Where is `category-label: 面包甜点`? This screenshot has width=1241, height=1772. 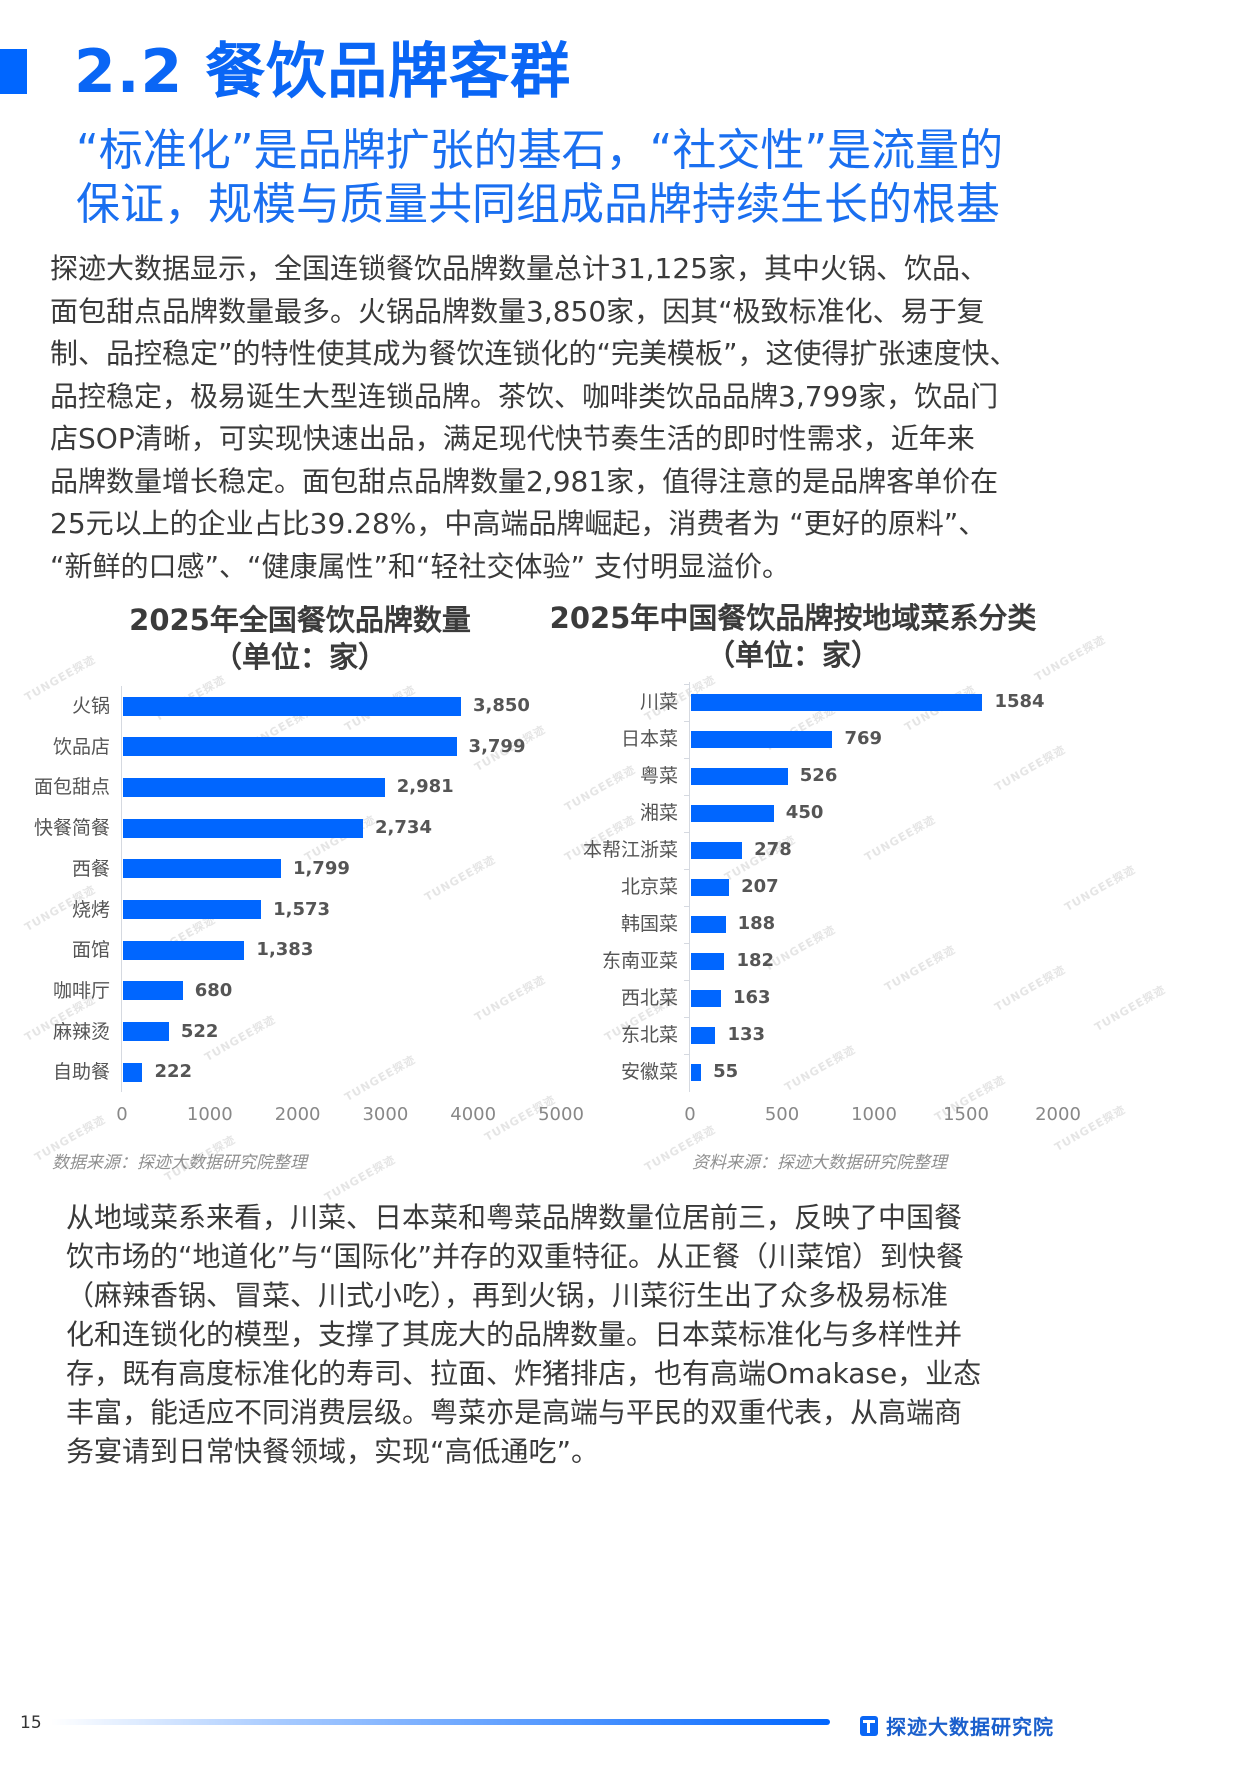 category-label: 面包甜点 is located at coordinates (71, 787).